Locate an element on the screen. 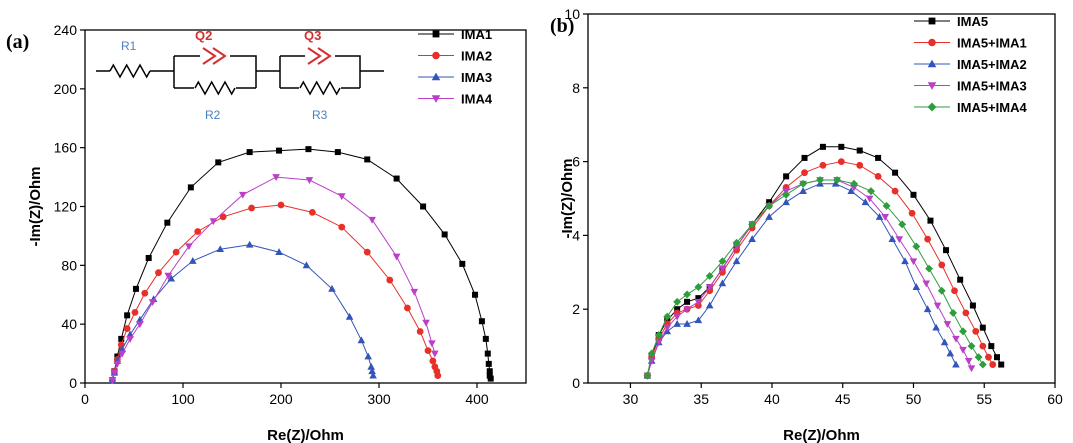 The image size is (1073, 443). y-axis-title: -Im(Z)/Ohm is located at coordinates (35, 207).